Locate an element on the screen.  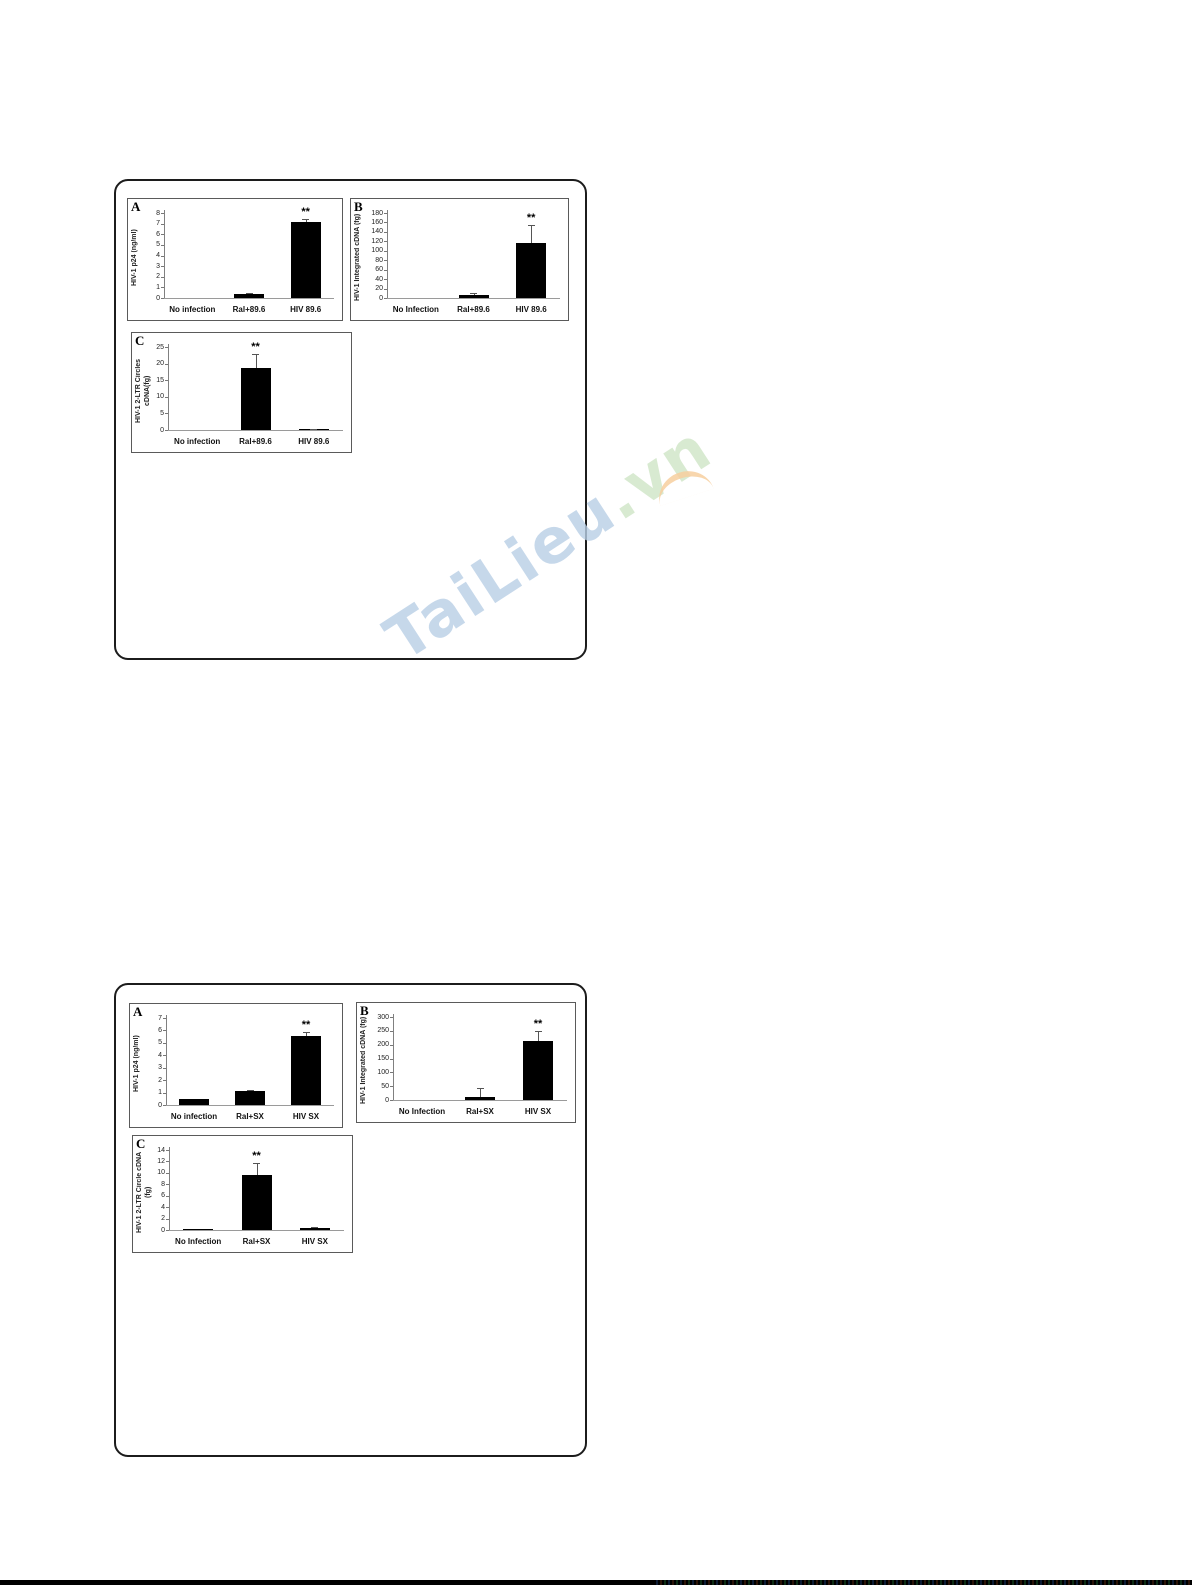
y-tick-label: 140 is located at coordinates (377, 232).